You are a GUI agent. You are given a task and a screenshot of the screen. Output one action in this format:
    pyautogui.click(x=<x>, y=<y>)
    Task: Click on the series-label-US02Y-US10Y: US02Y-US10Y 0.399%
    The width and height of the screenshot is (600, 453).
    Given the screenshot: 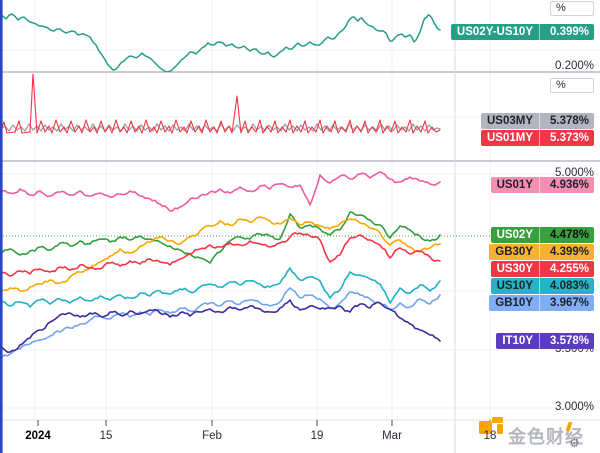 What is the action you would take?
    pyautogui.click(x=522, y=32)
    